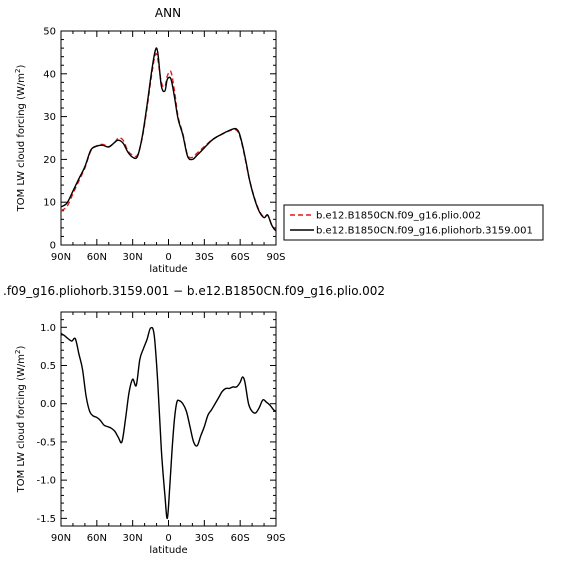 This screenshot has width=563, height=564. What do you see at coordinates (49, 203) in the screenshot?
I see `y-tick-label: 10` at bounding box center [49, 203].